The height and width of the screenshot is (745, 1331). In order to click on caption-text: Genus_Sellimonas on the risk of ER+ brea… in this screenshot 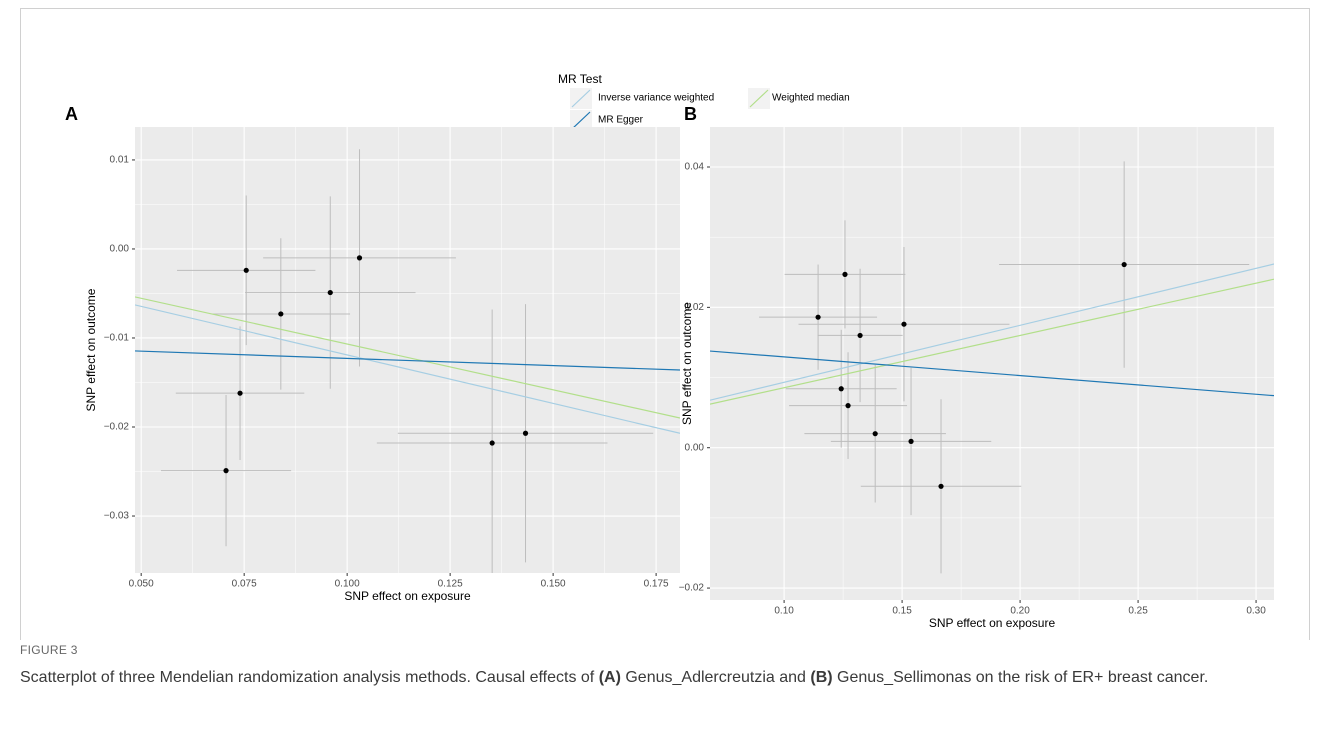, I will do `click(1020, 677)`.